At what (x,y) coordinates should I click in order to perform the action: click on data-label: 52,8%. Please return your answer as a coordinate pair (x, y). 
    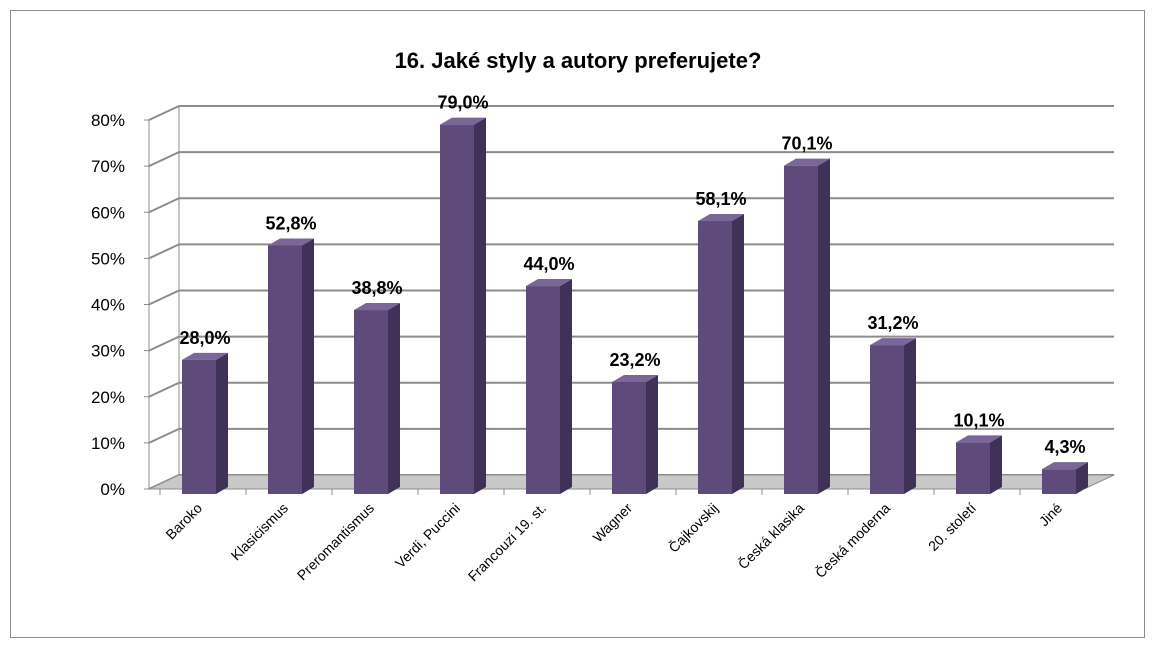
    Looking at the image, I should click on (290, 223).